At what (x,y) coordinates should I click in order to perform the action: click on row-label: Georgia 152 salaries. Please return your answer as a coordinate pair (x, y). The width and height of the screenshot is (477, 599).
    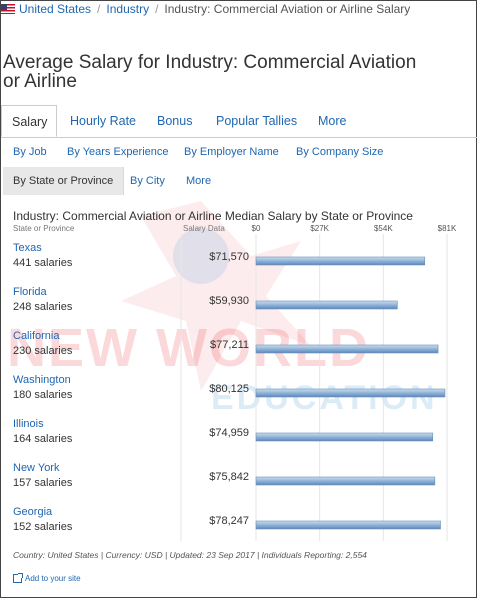
    Looking at the image, I should click on (42, 520).